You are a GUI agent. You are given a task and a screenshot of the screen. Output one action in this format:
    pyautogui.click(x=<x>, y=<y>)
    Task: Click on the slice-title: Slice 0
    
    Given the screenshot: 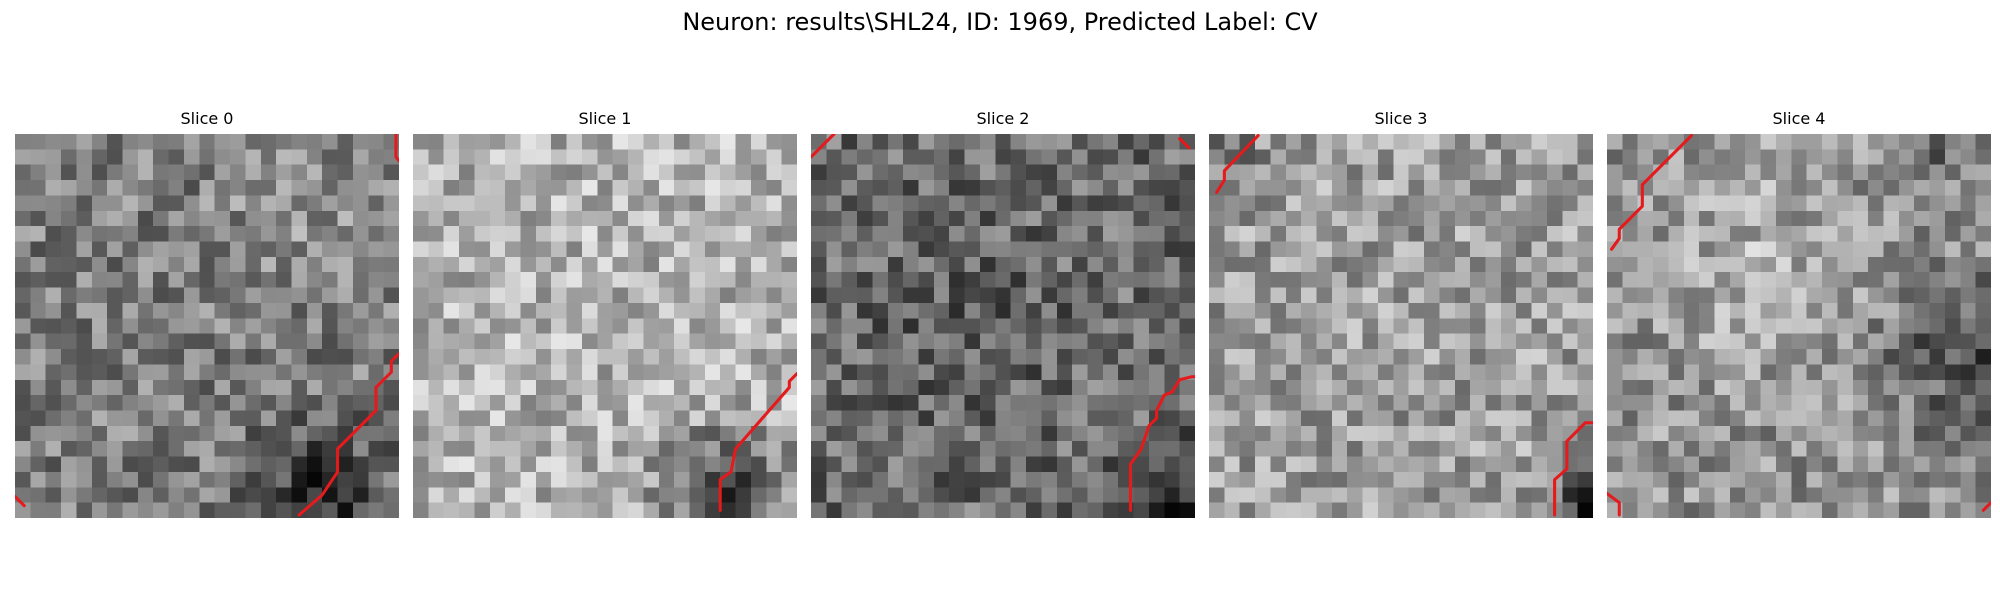 What is the action you would take?
    pyautogui.click(x=207, y=118)
    